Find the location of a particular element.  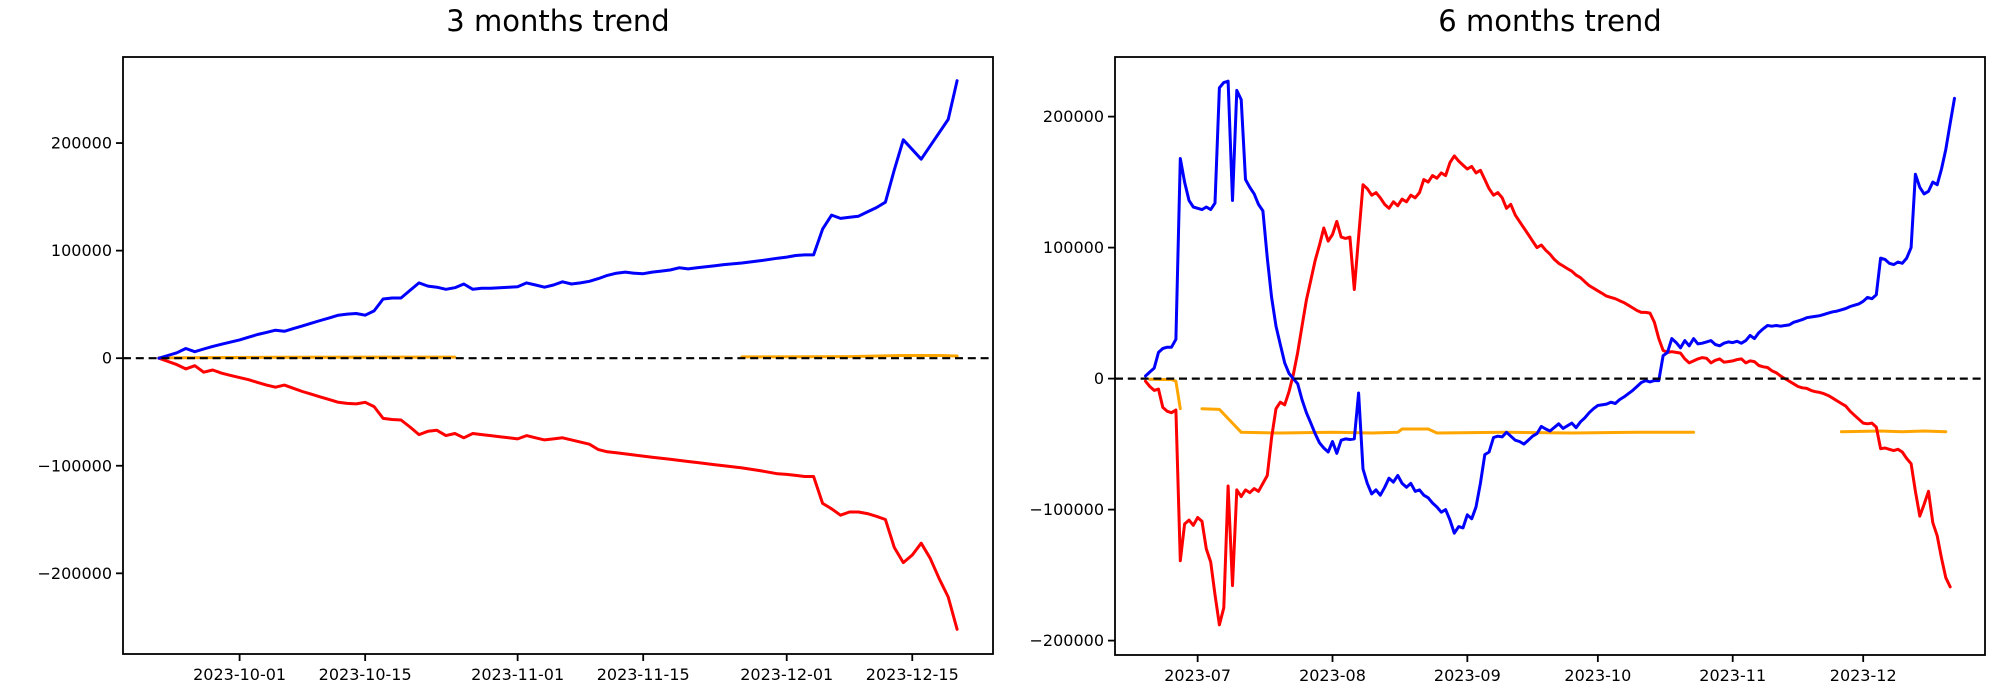

x-tick-label: 2023-07 is located at coordinates (1197, 675).